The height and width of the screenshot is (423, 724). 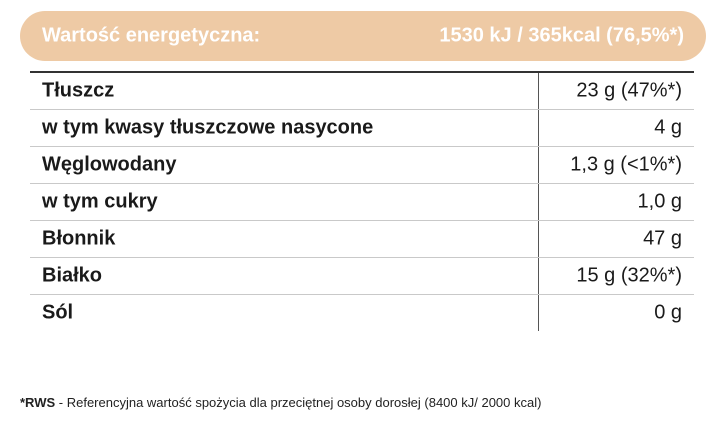 I want to click on column-divider, so click(x=538, y=202).